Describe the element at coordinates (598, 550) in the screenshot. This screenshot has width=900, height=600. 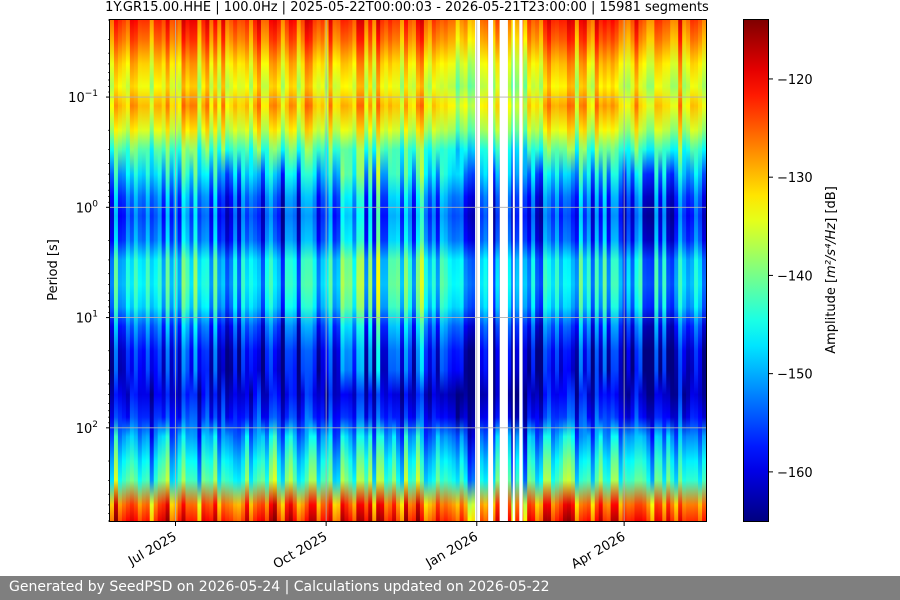
I see `x-tick-label: Apr 2026` at that location.